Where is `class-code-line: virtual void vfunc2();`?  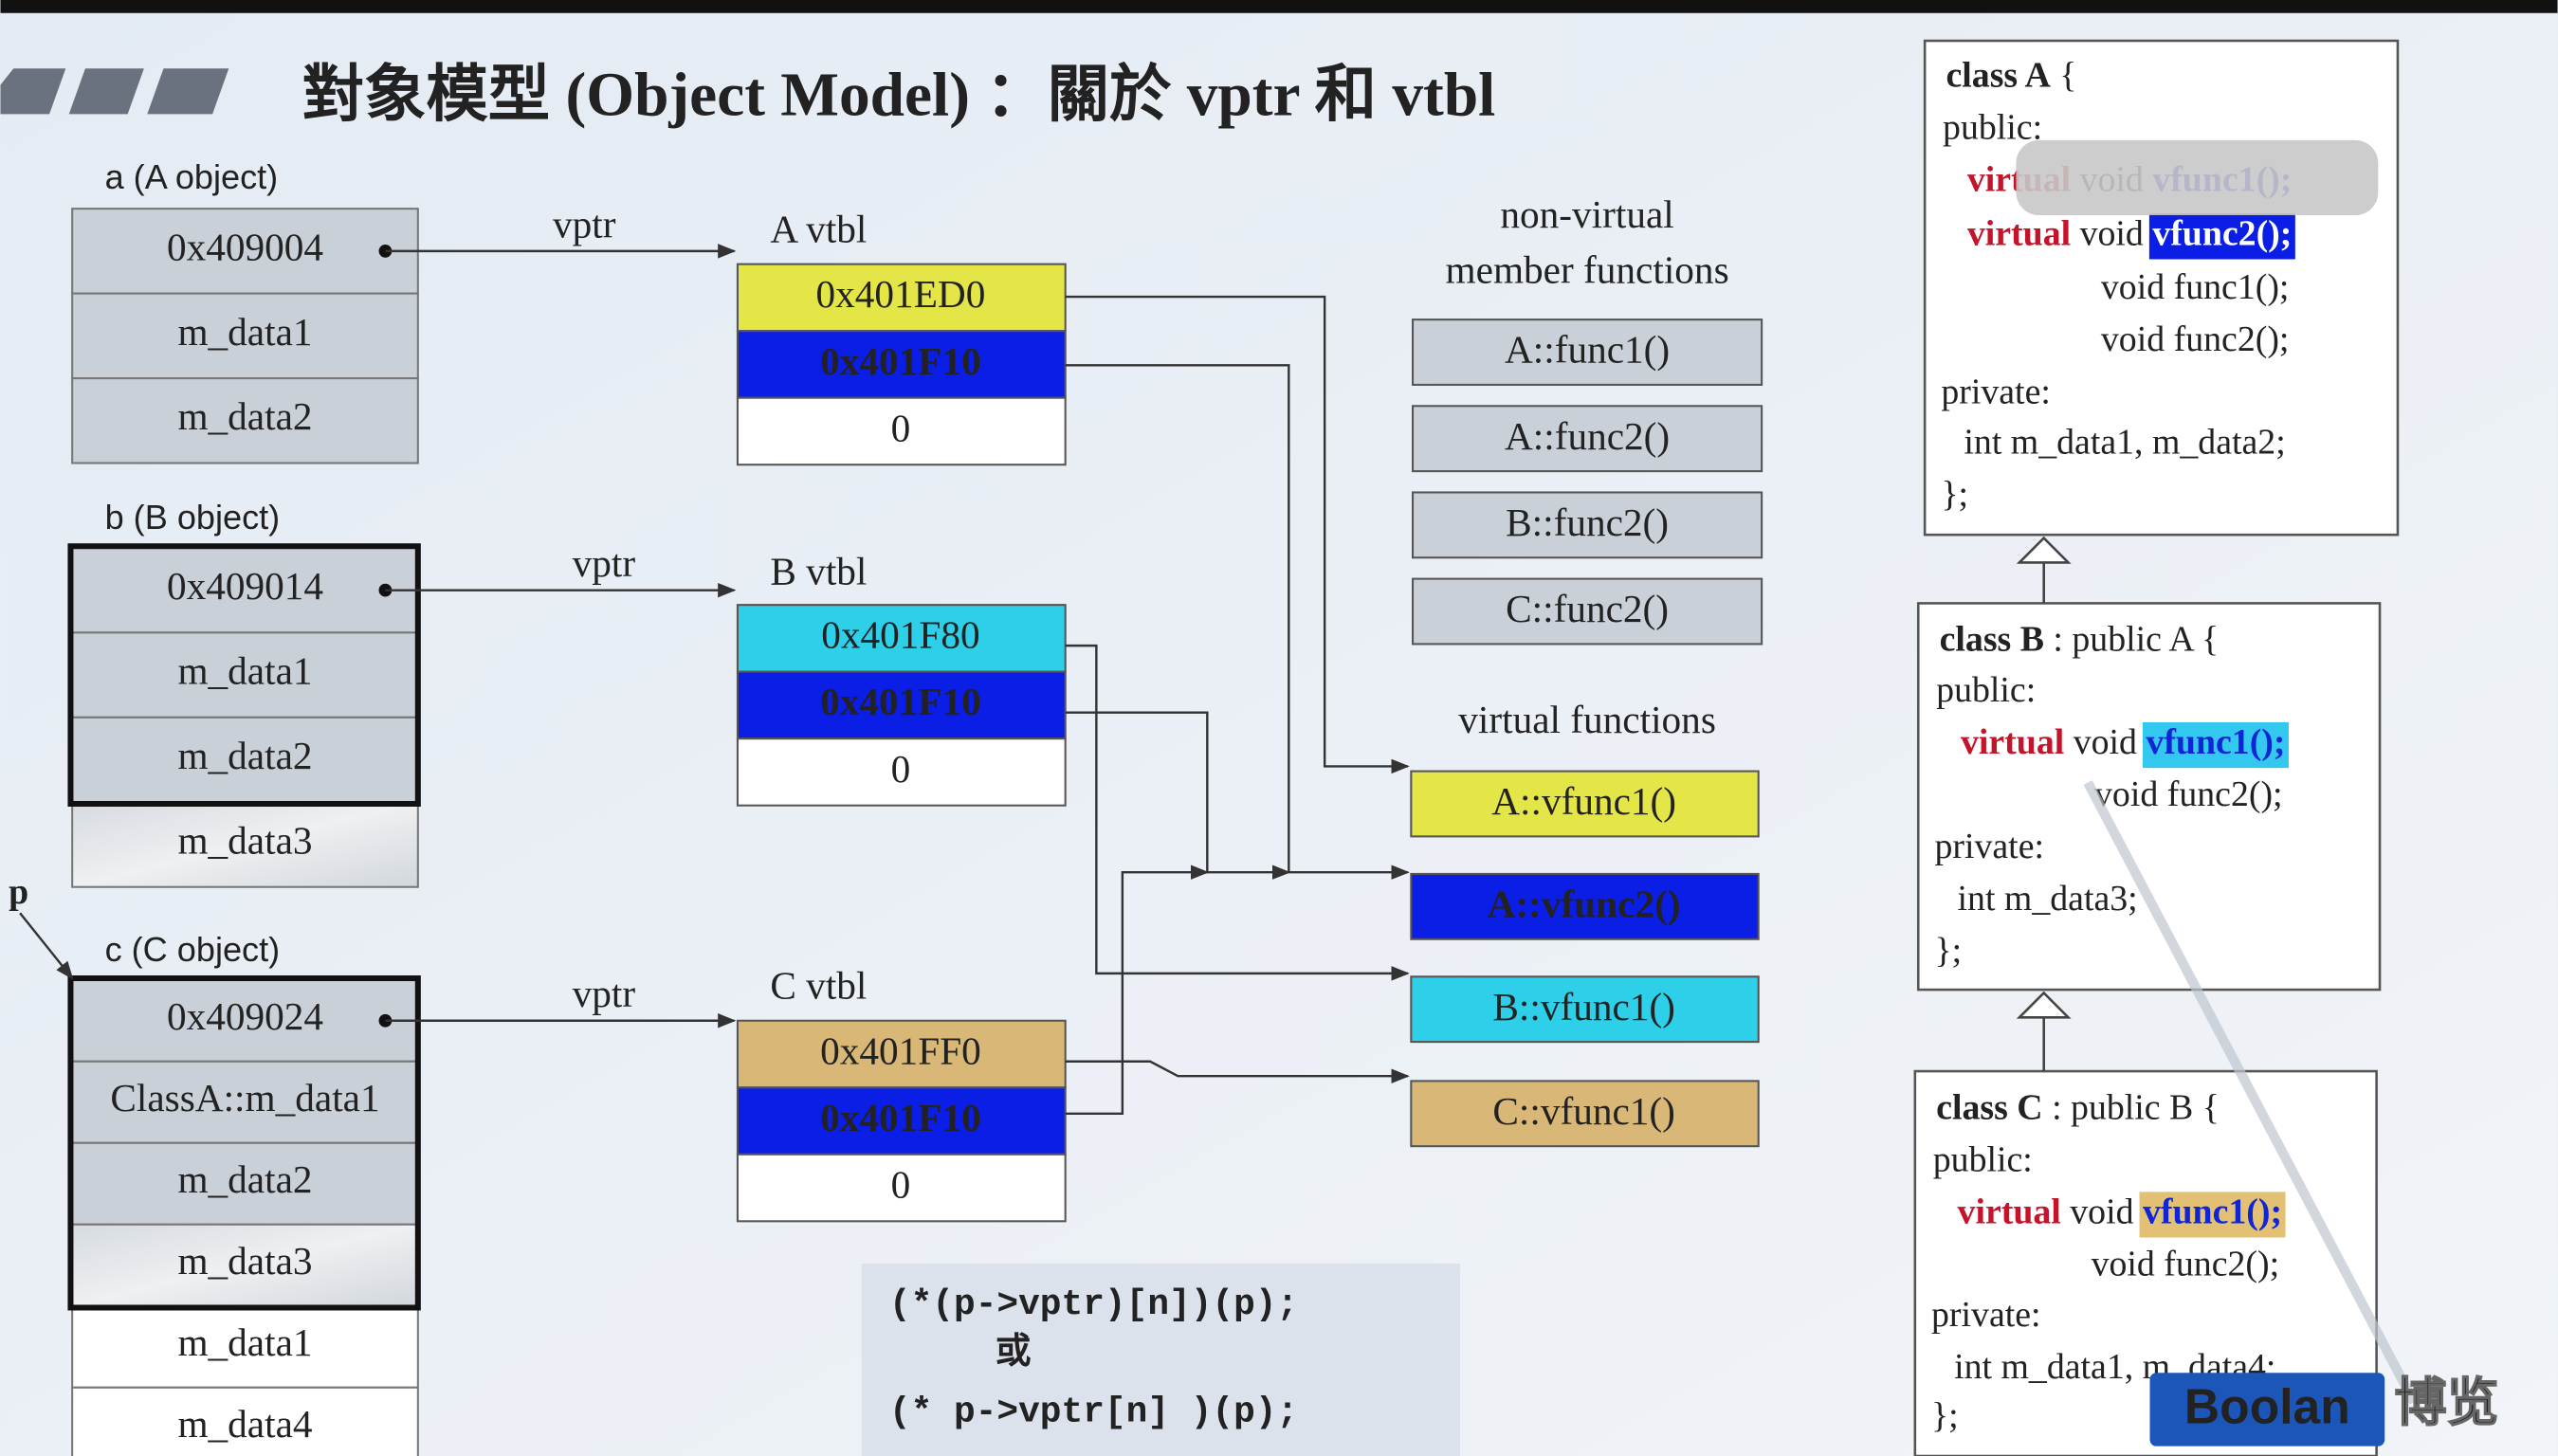 class-code-line: virtual void vfunc2(); is located at coordinates (2130, 233).